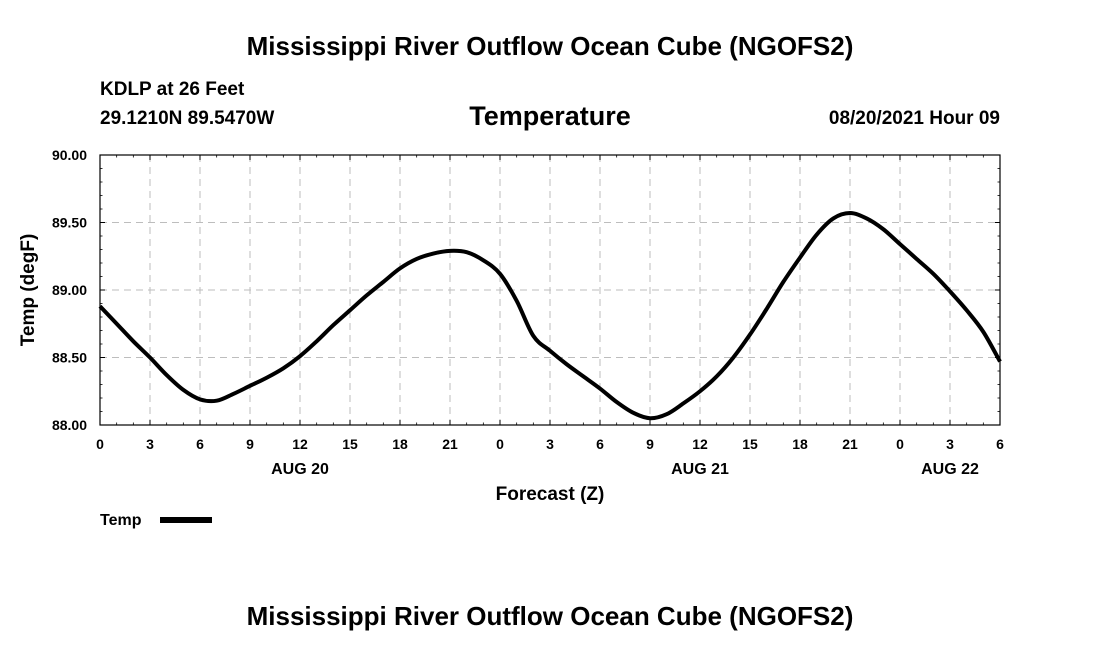  Describe the element at coordinates (300, 469) in the screenshot. I see `date-label: AUG 20` at that location.